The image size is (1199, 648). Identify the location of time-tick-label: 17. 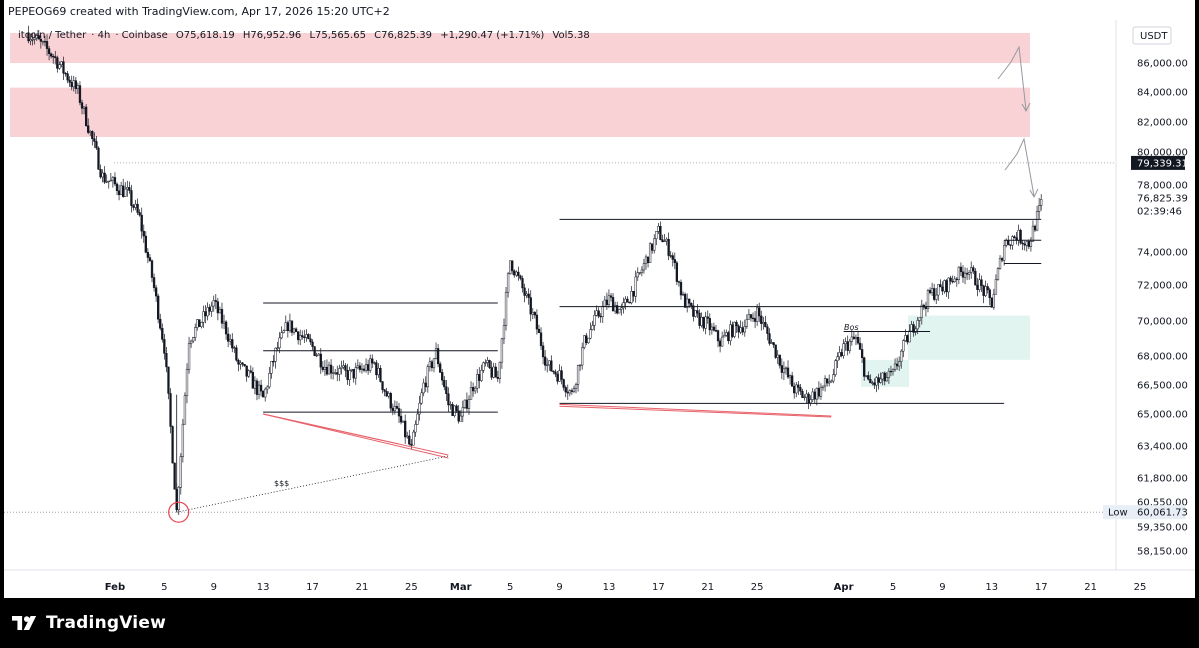
(312, 587).